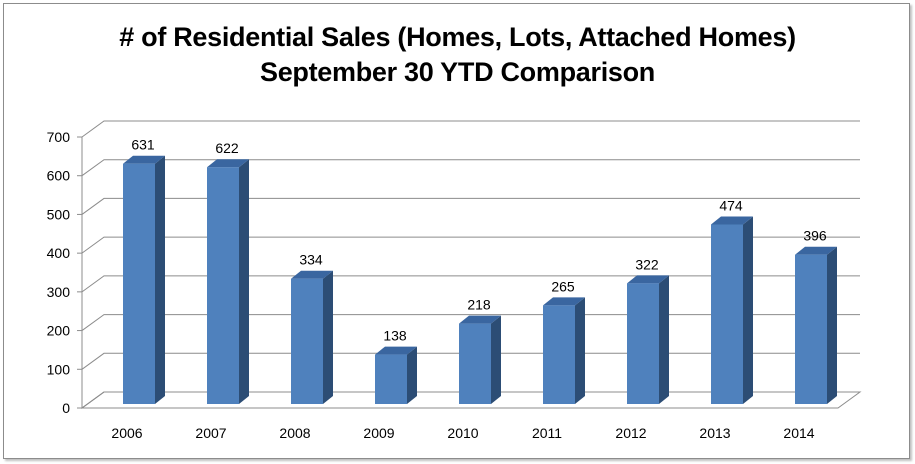 This screenshot has width=915, height=464. What do you see at coordinates (59, 253) in the screenshot?
I see `y-tick-label: 400` at bounding box center [59, 253].